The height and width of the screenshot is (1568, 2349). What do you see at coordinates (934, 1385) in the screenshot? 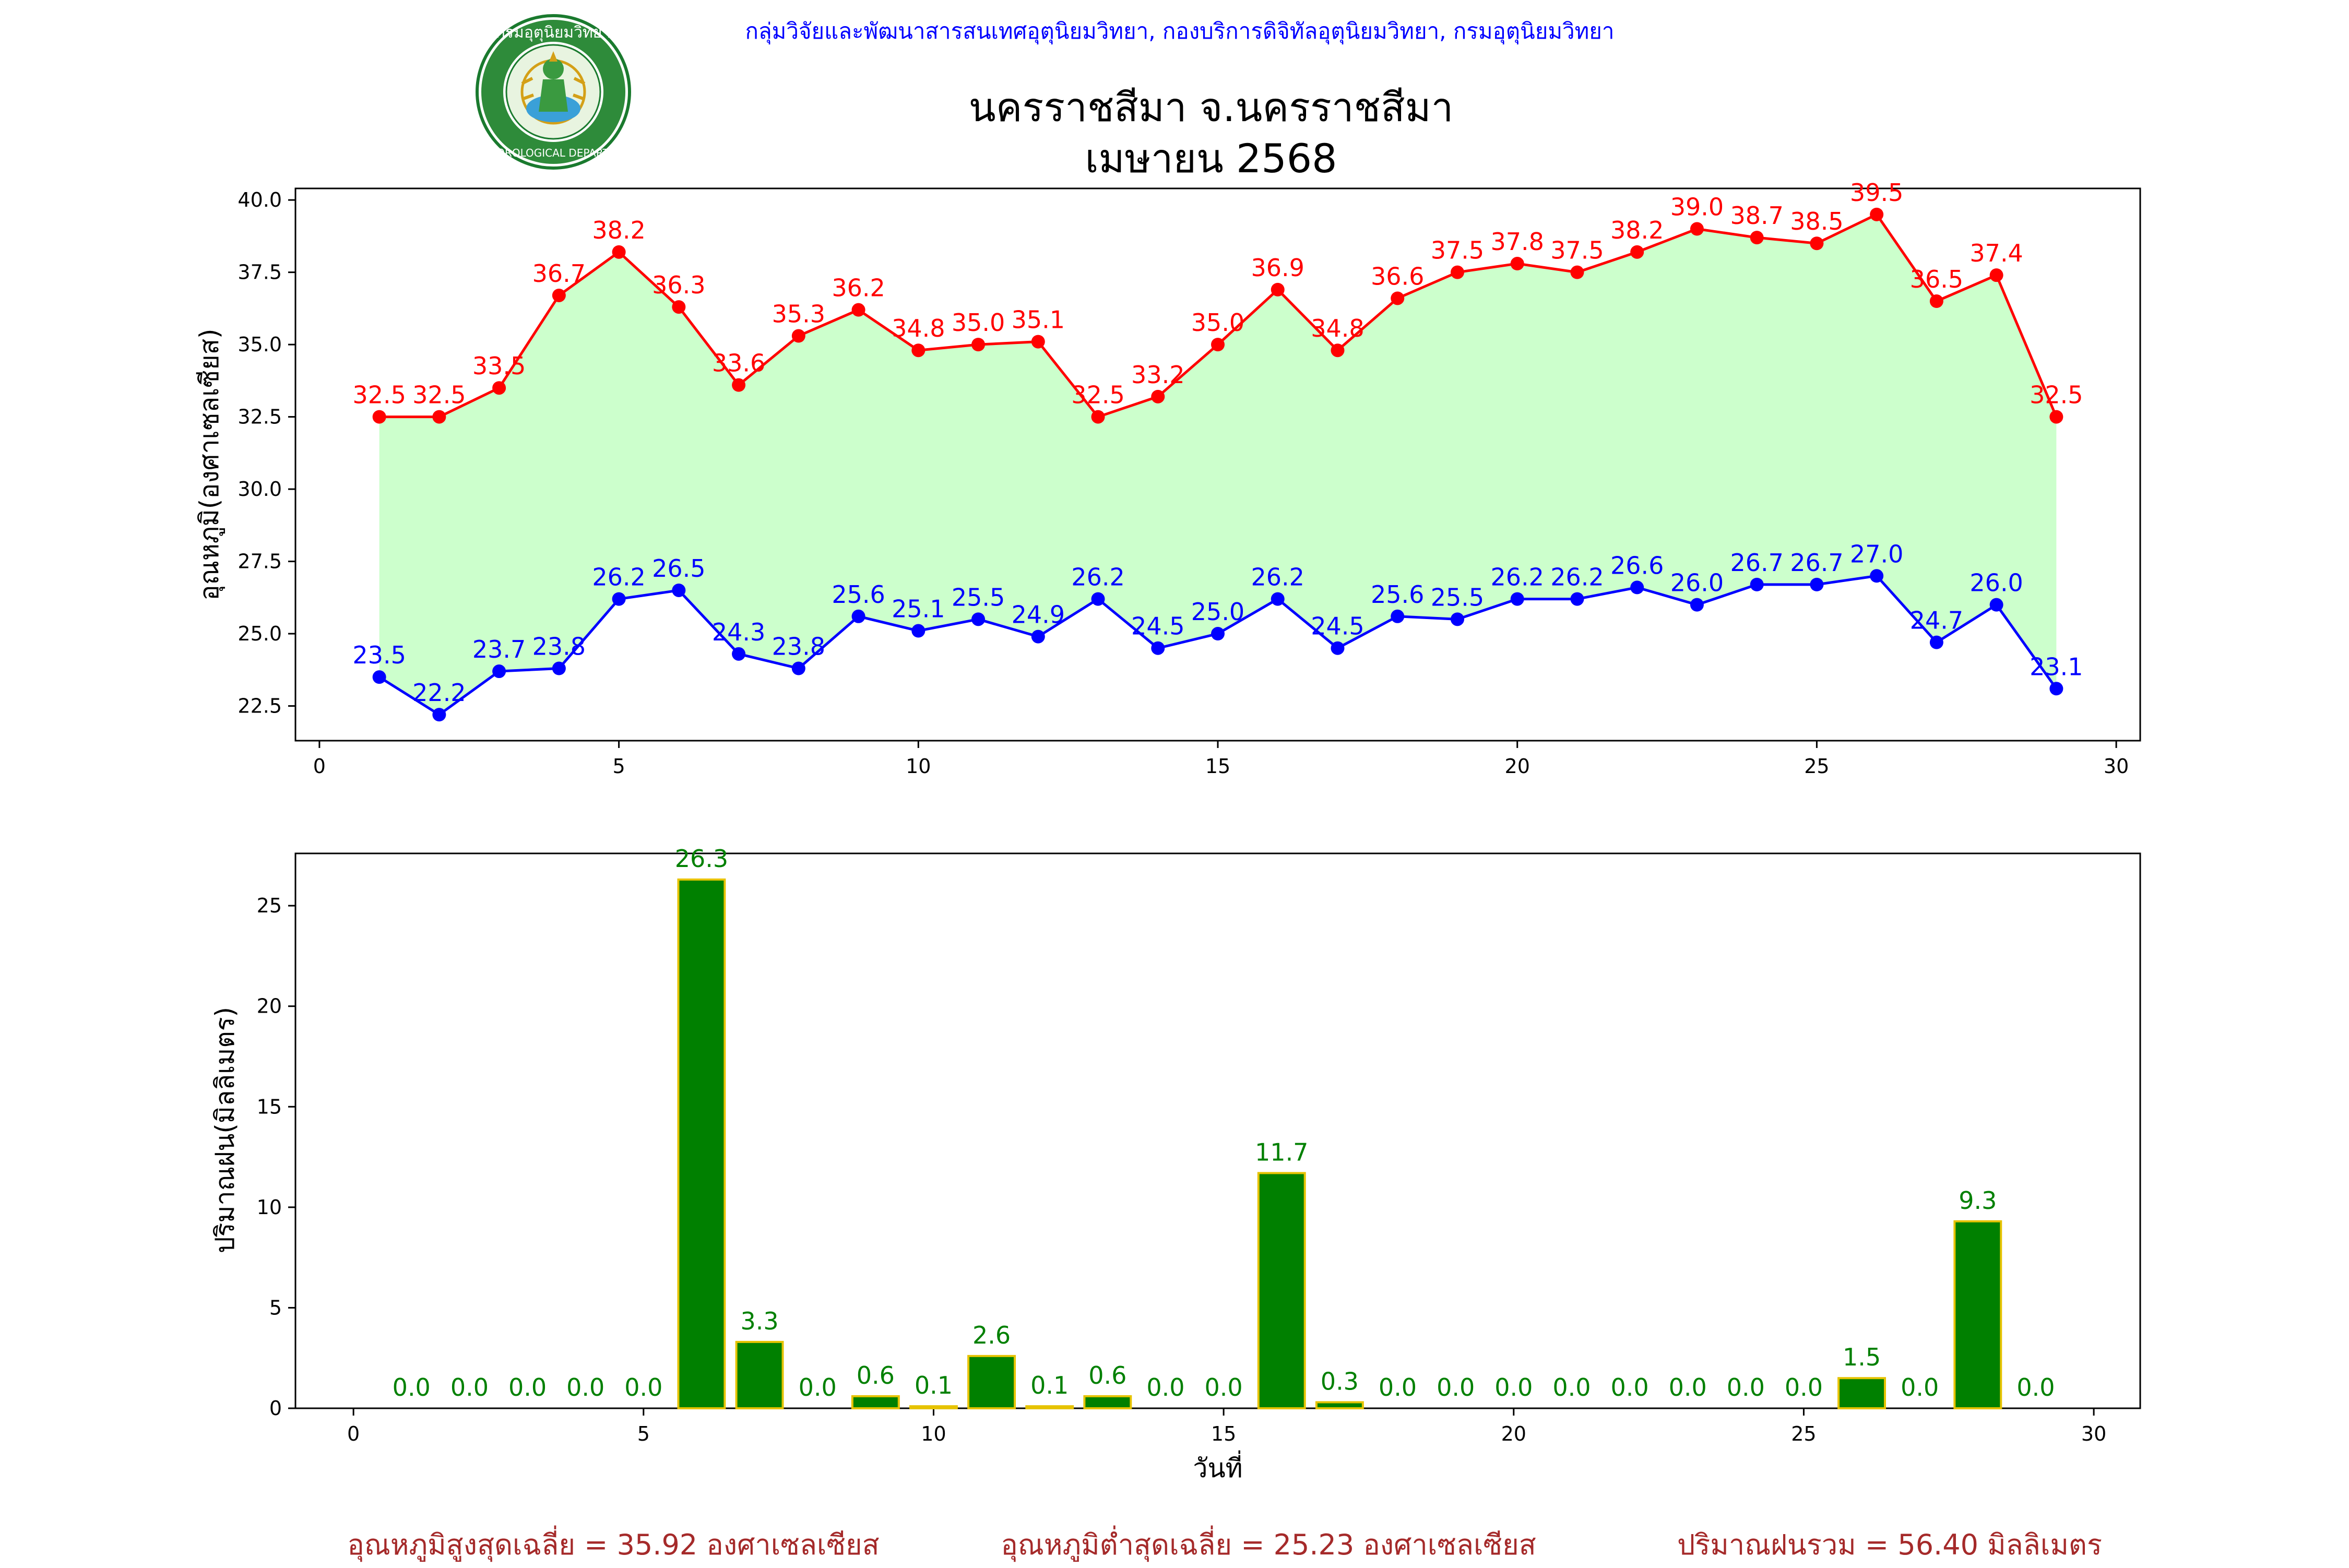
I see `rainfall-bar-label: 0.1` at bounding box center [934, 1385].